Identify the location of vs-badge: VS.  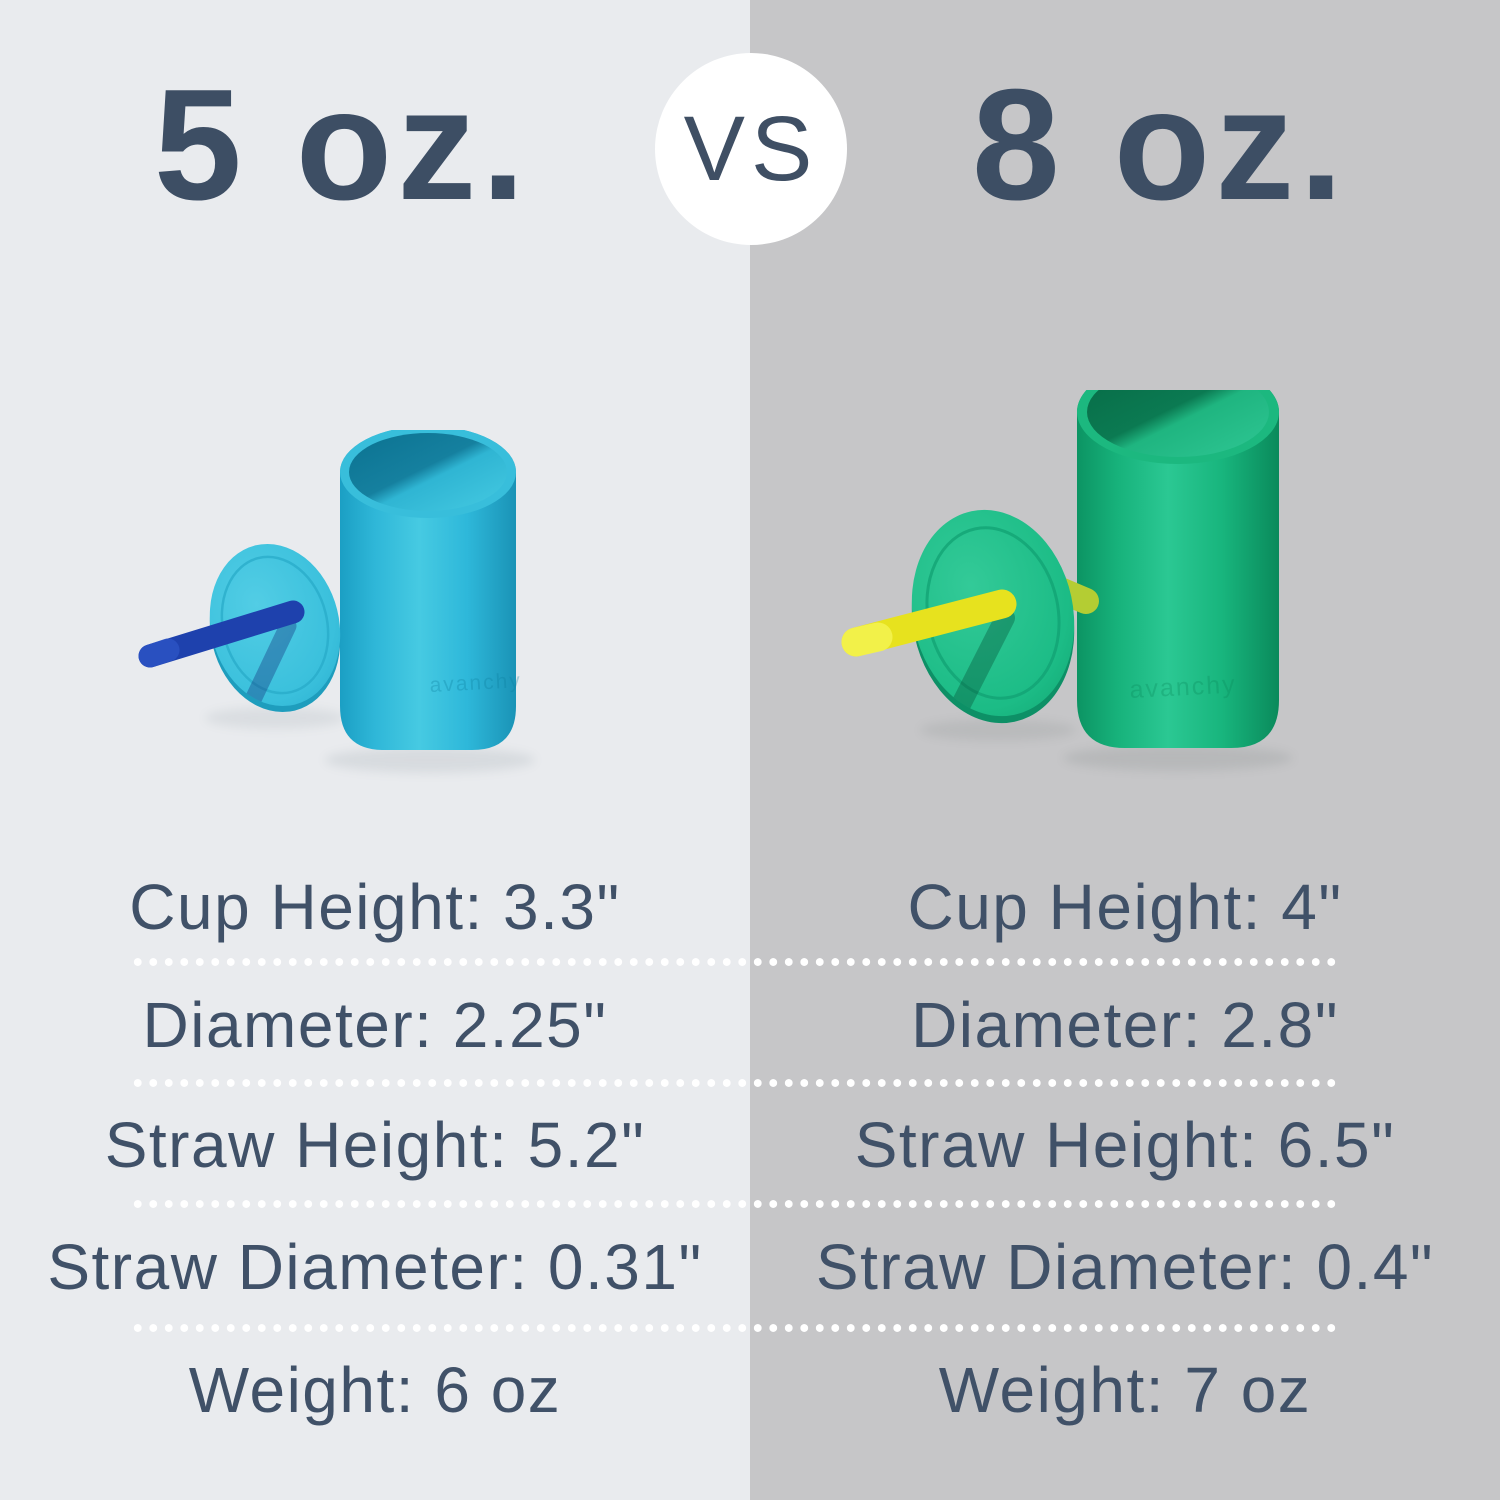
(751, 149).